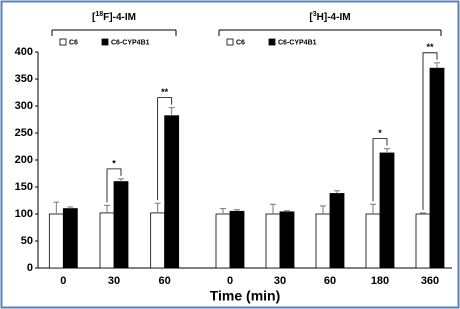  Describe the element at coordinates (245, 296) in the screenshot. I see `x-axis-label: Time (min)` at that location.